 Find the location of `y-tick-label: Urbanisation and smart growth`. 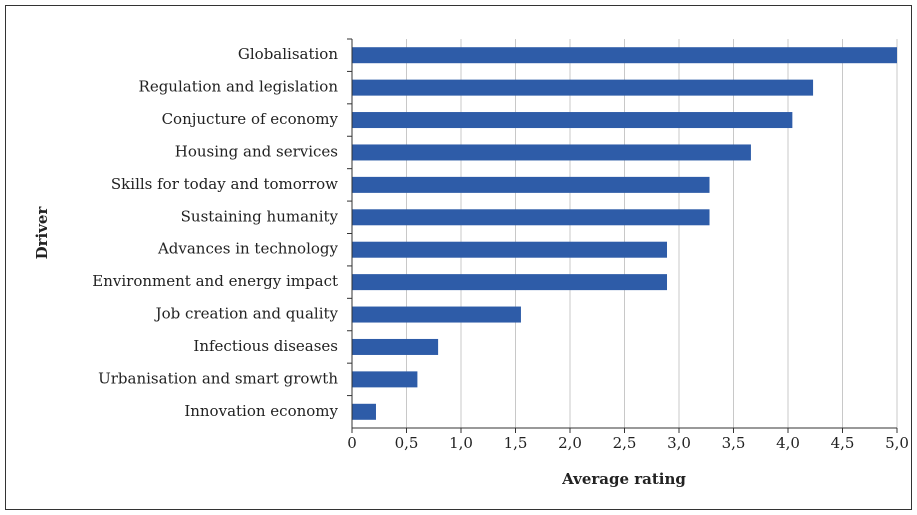

y-tick-label: Urbanisation and smart growth is located at coordinates (218, 378).